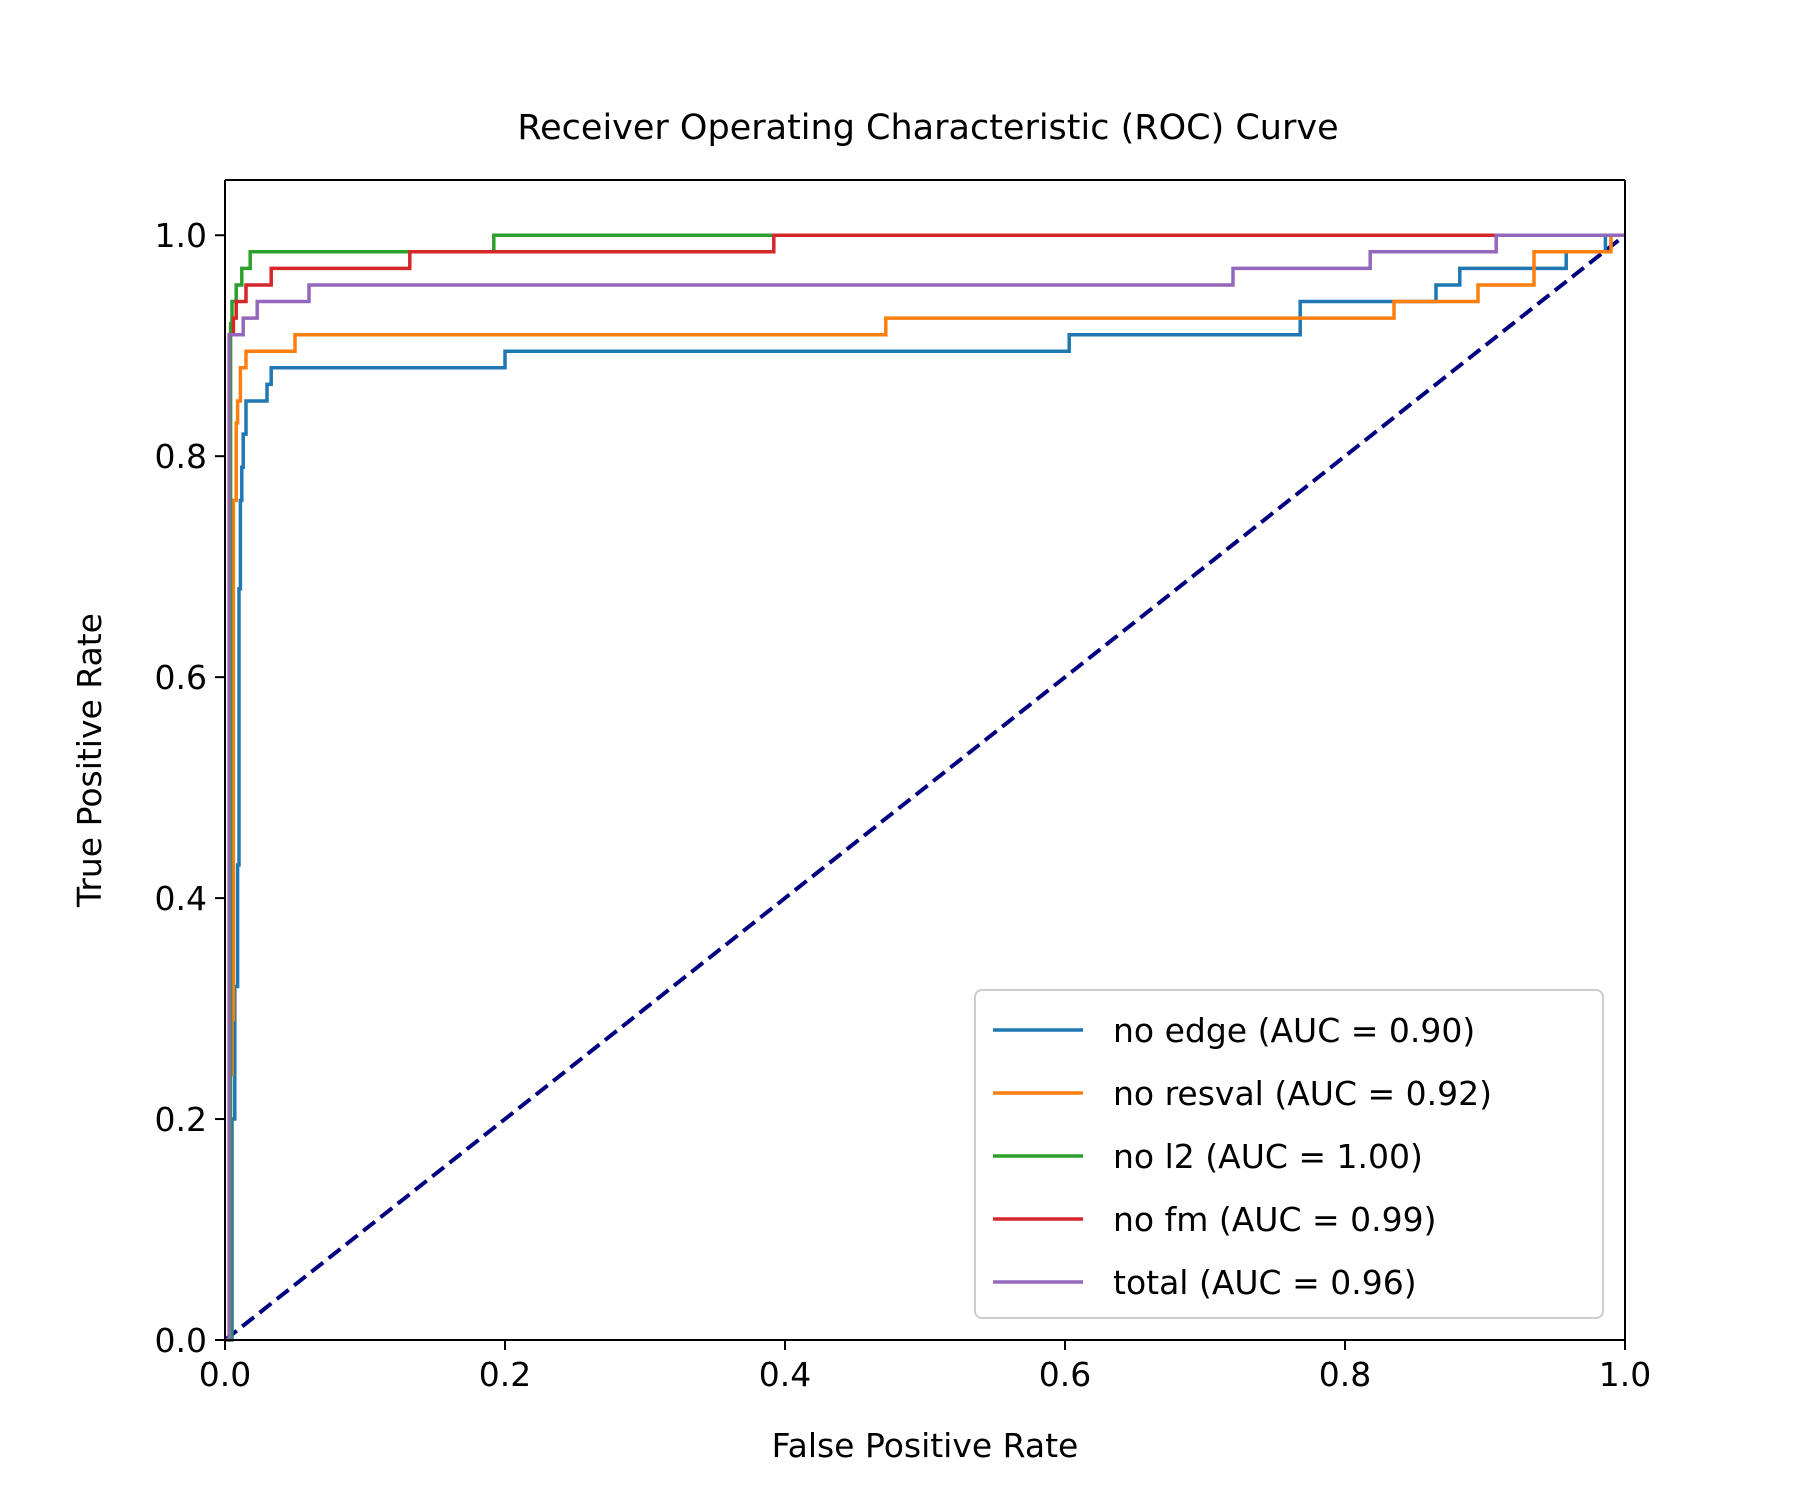 The height and width of the screenshot is (1500, 1800). I want to click on legend-label: no l2 (AUC = 1.00), so click(1268, 1156).